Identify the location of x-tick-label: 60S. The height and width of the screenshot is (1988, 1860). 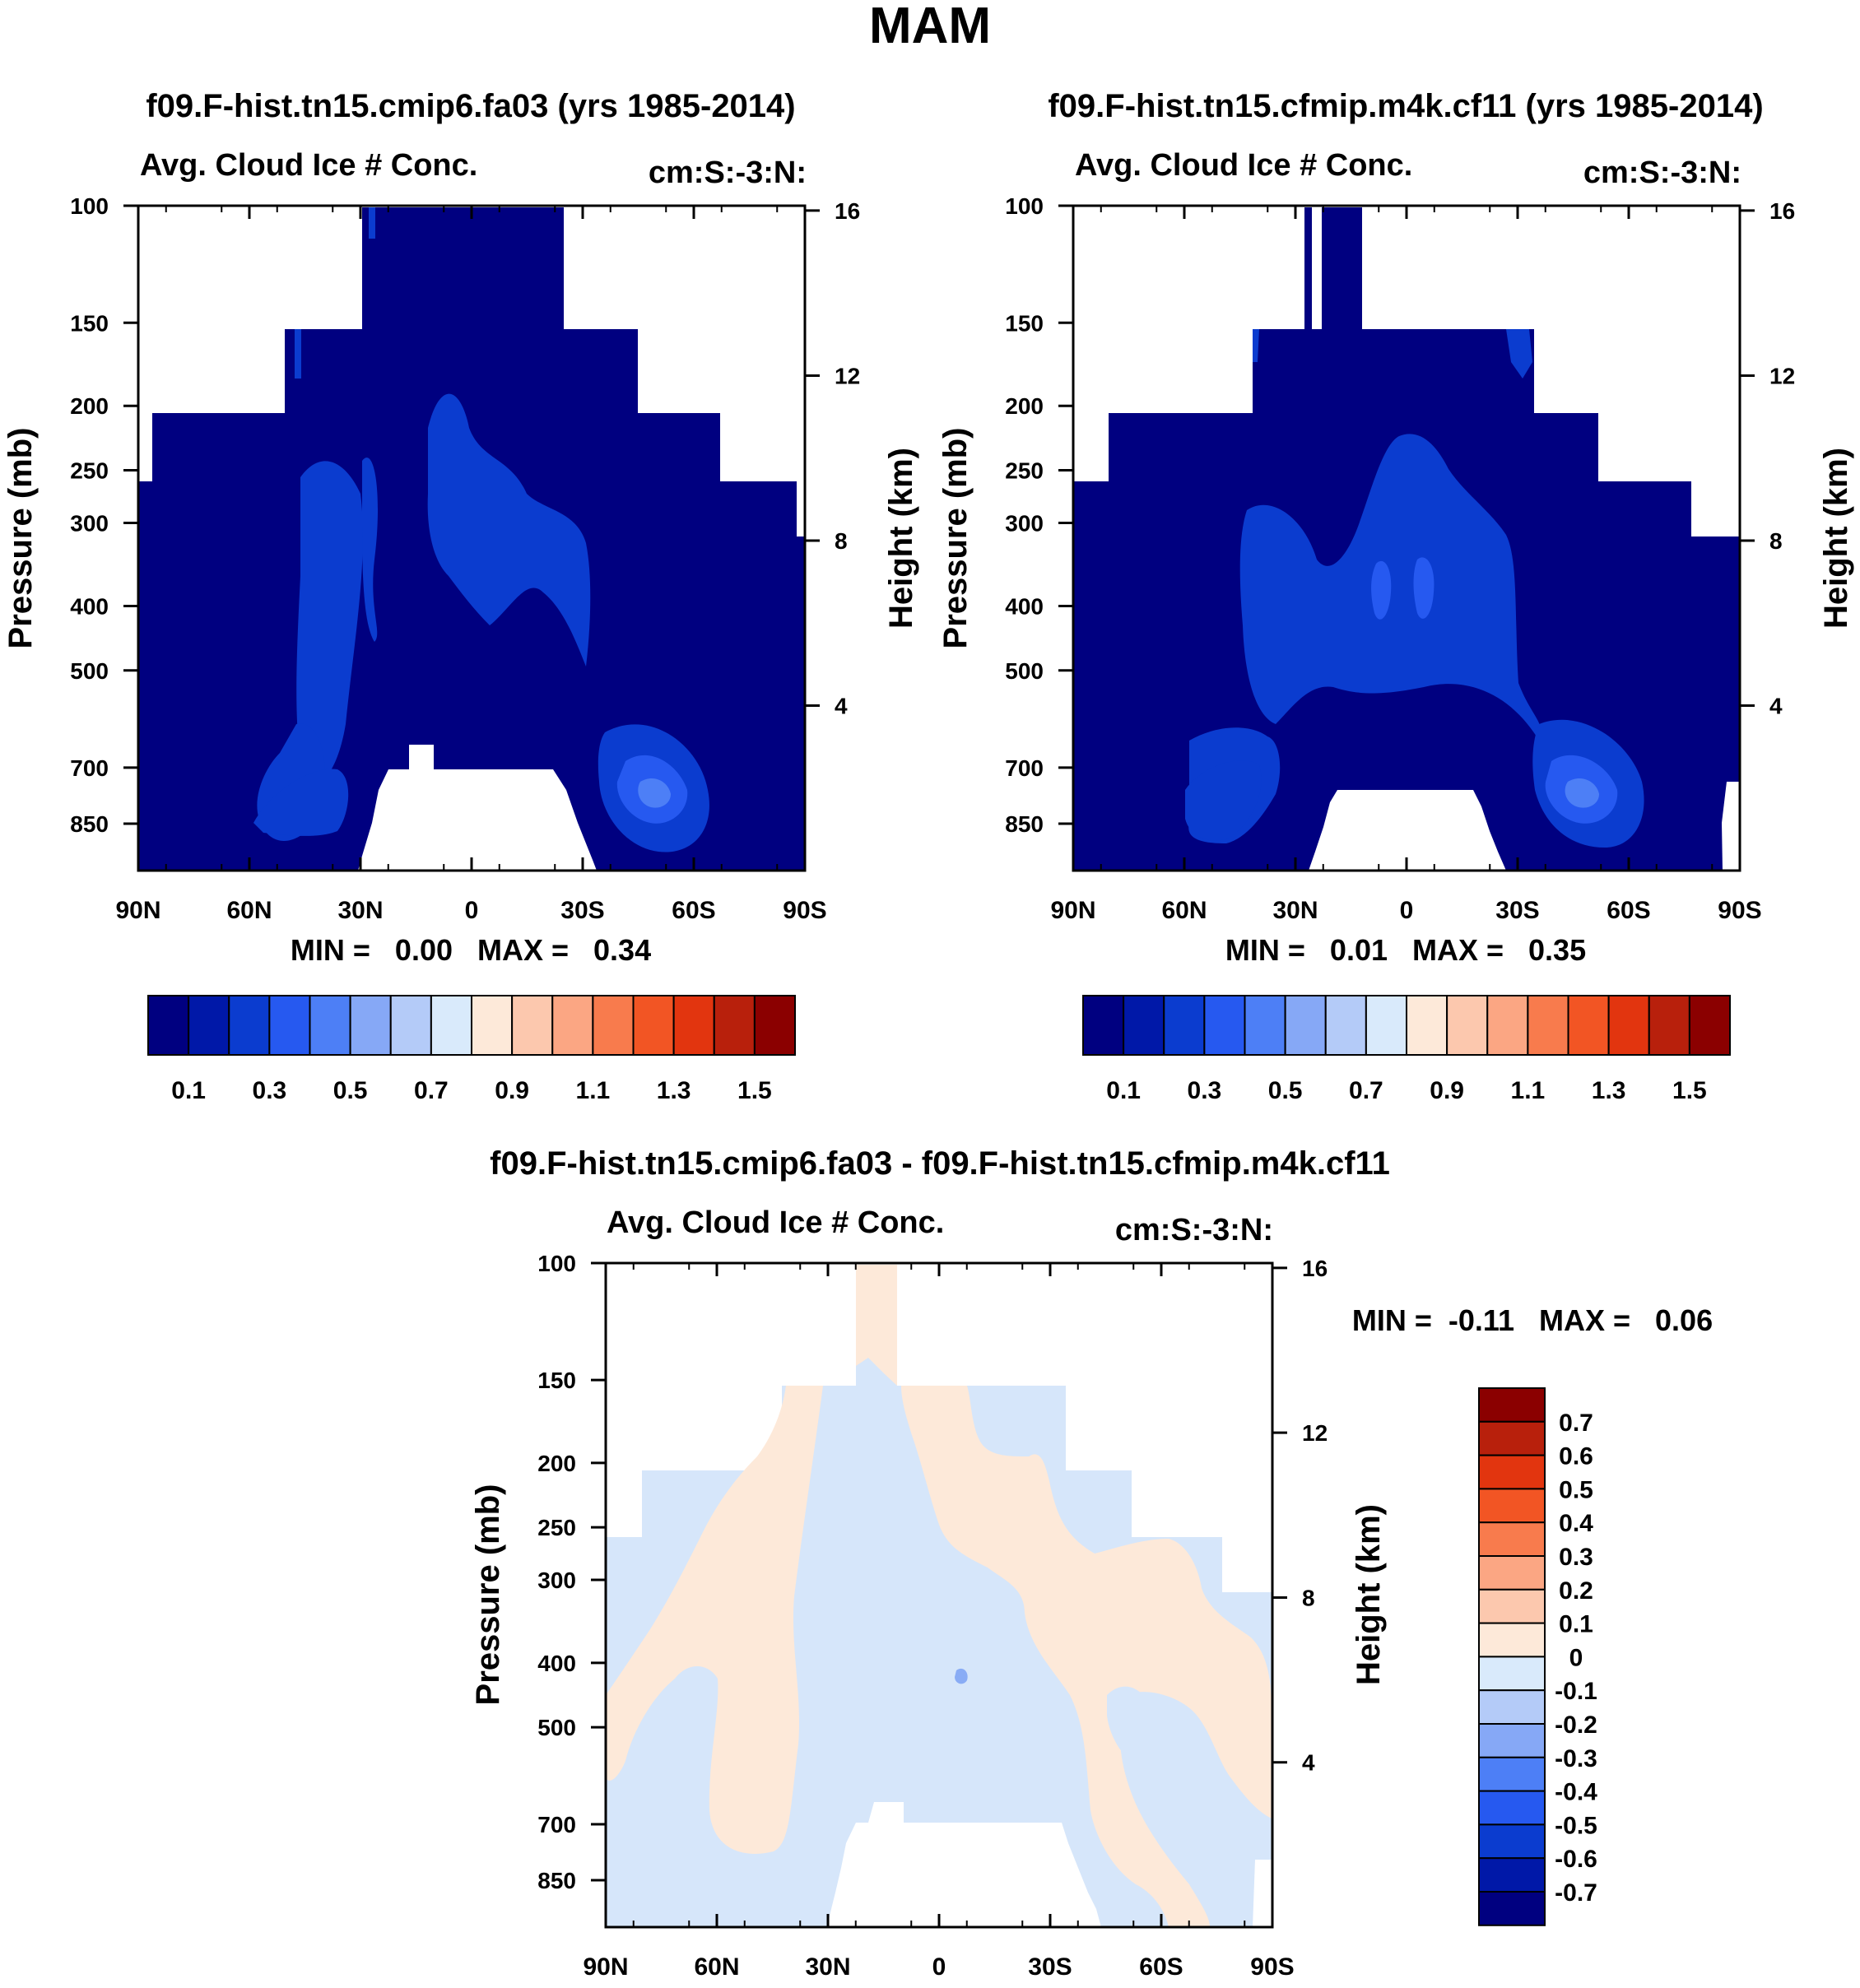
(1161, 1967).